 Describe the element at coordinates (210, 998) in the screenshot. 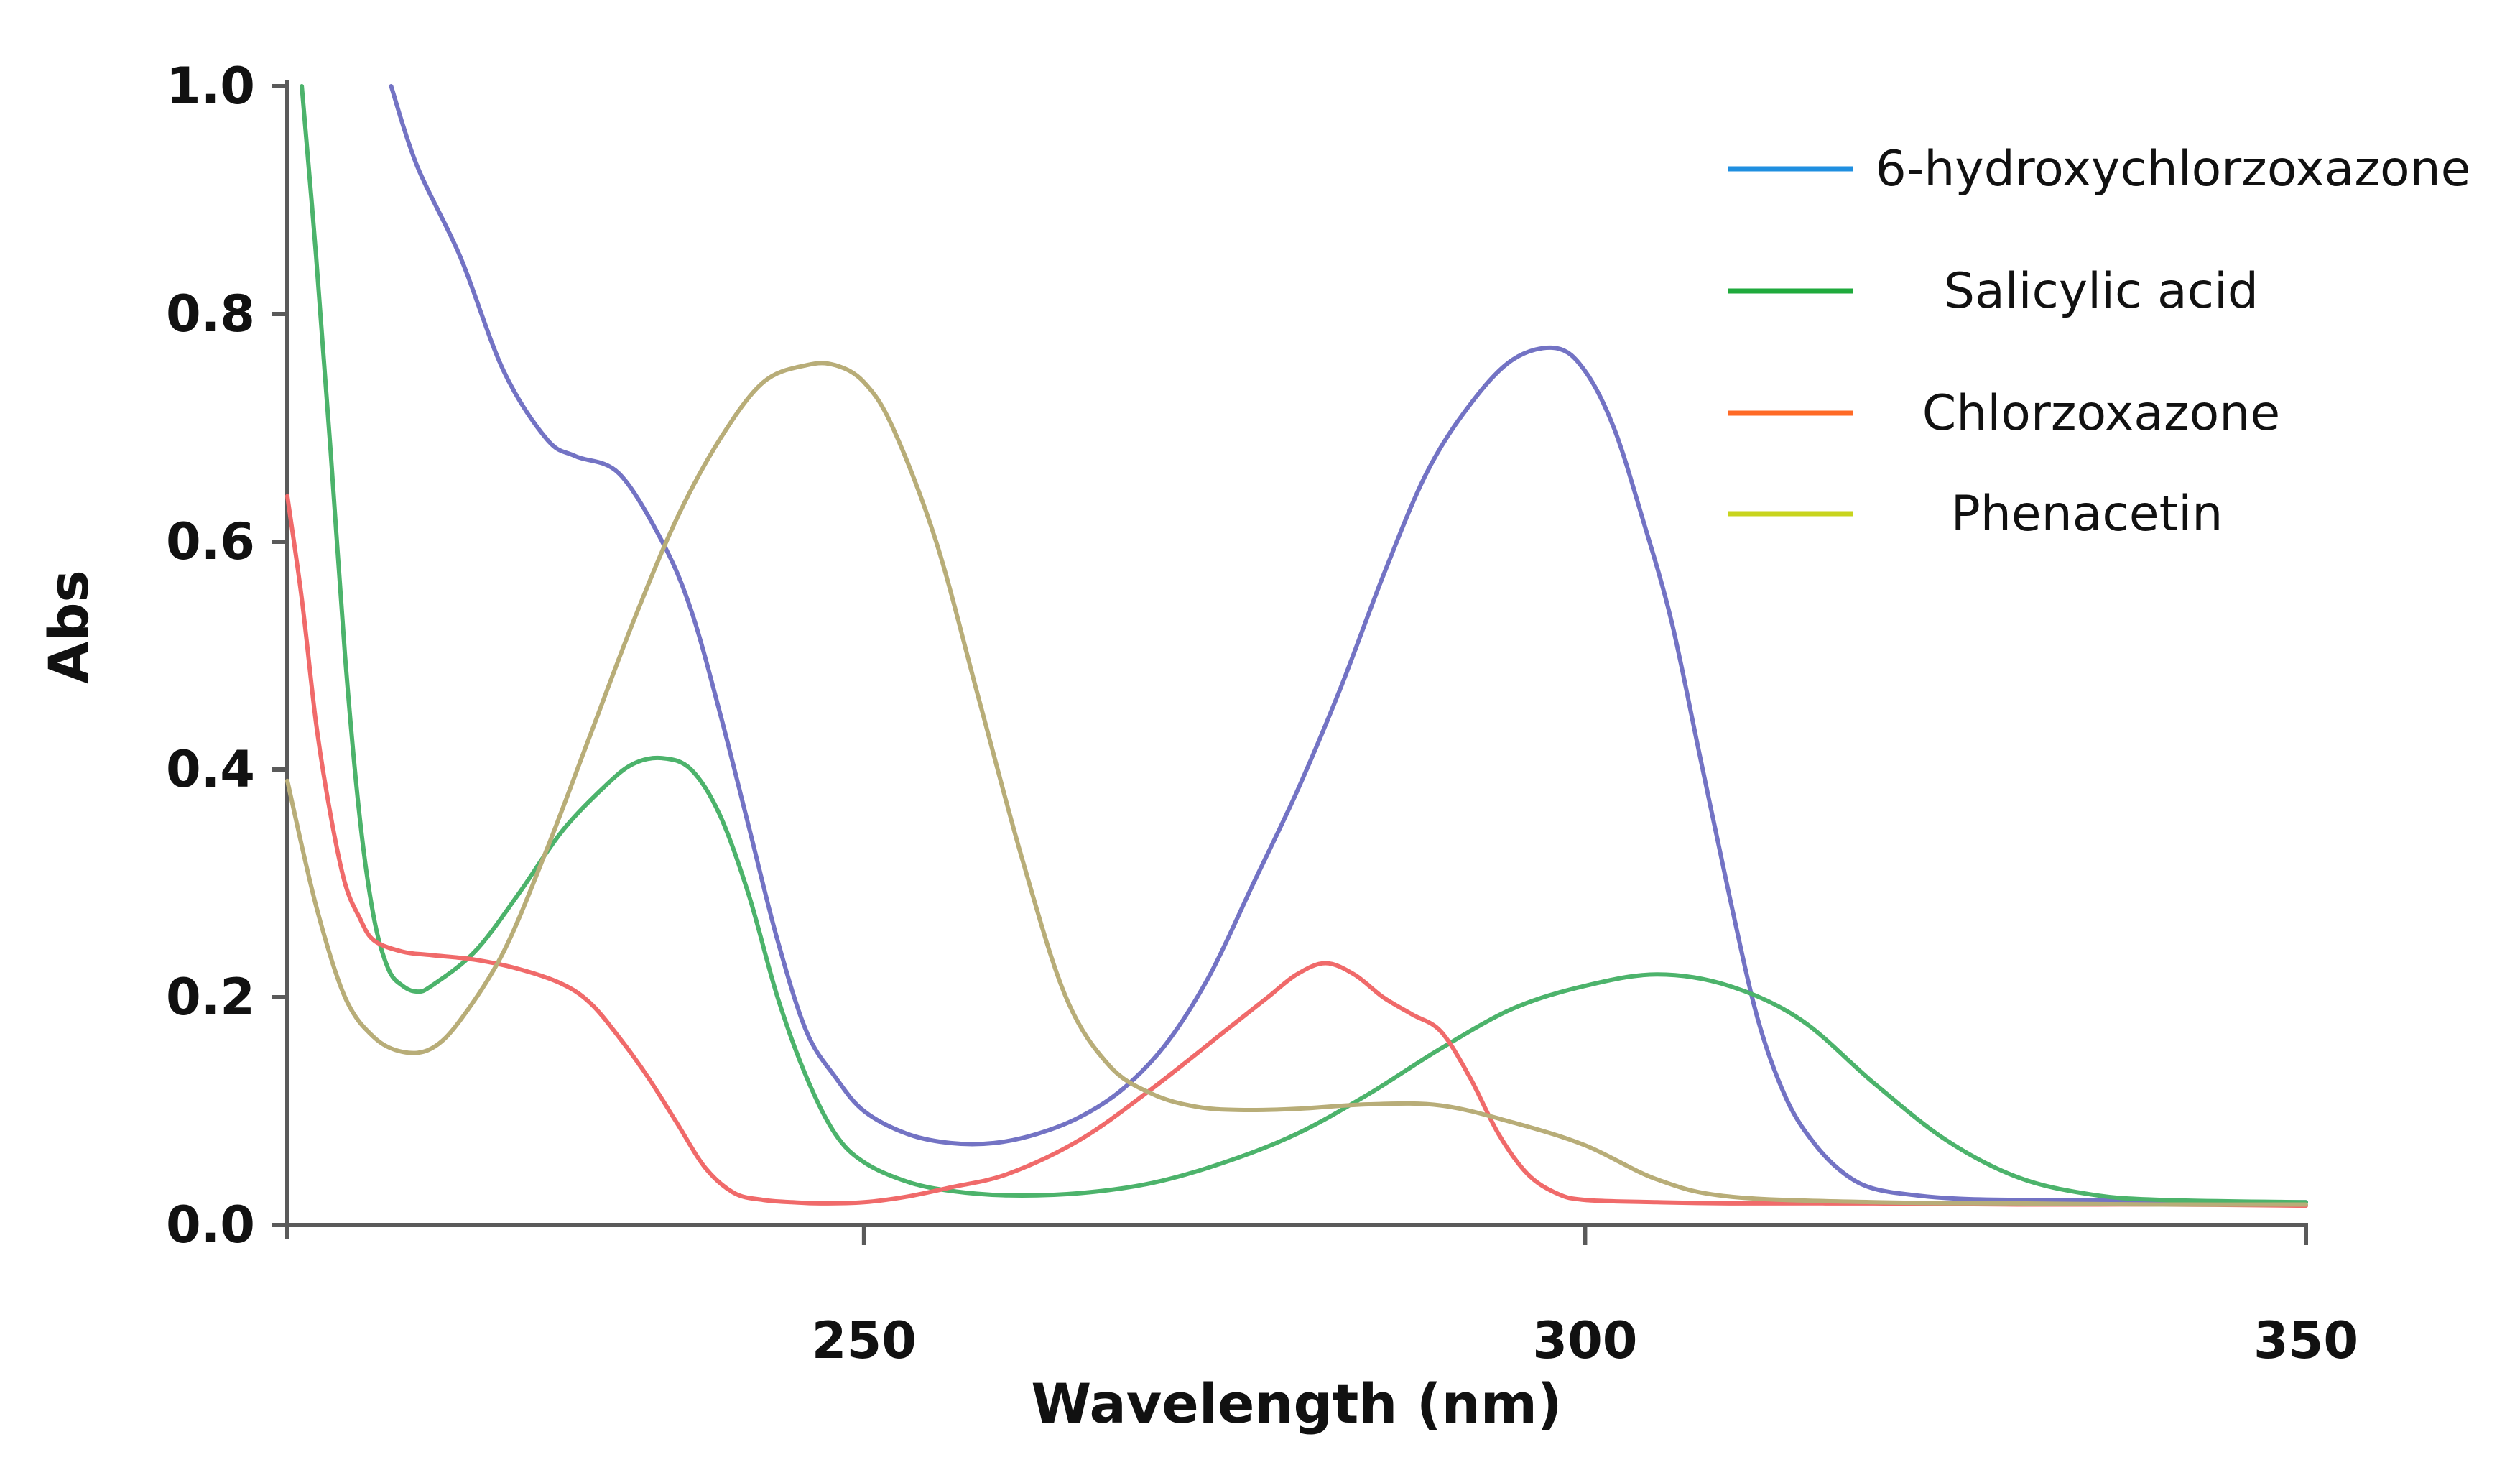

I see `y-tick-label: 0.2` at that location.